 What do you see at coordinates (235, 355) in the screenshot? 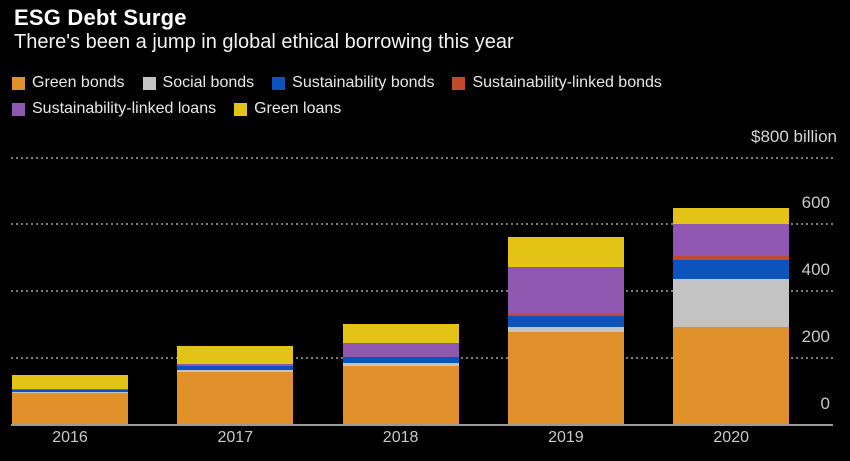
I see `bar-segment-2017-green-loans` at bounding box center [235, 355].